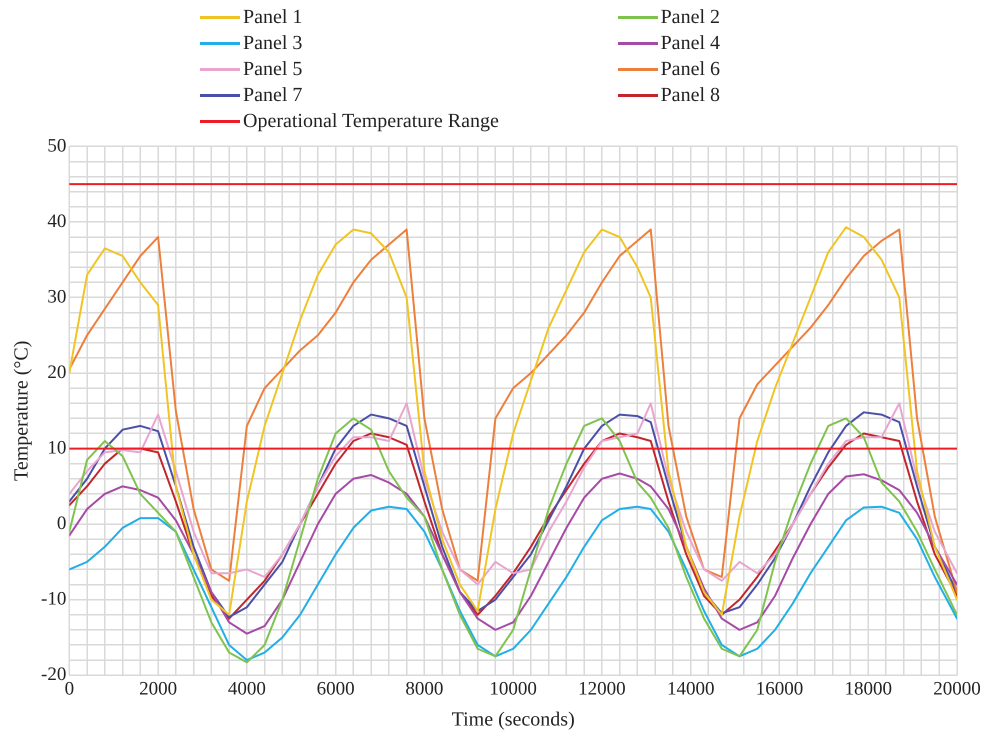 The width and height of the screenshot is (997, 740). Describe the element at coordinates (690, 95) in the screenshot. I see `legend-label: Panel 8` at that location.